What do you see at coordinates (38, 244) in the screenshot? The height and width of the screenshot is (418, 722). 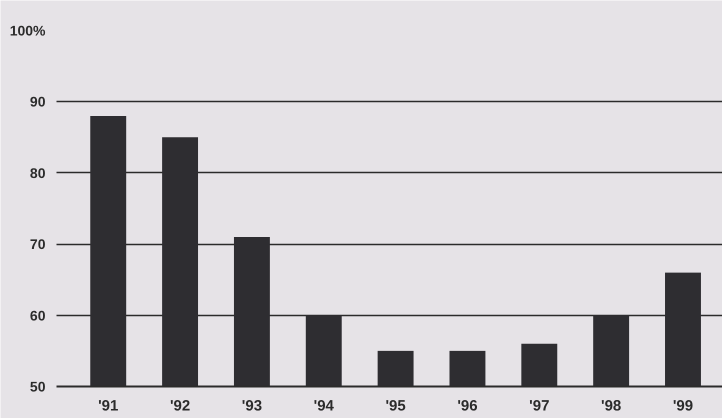 I see `y-tick-label: 70` at bounding box center [38, 244].